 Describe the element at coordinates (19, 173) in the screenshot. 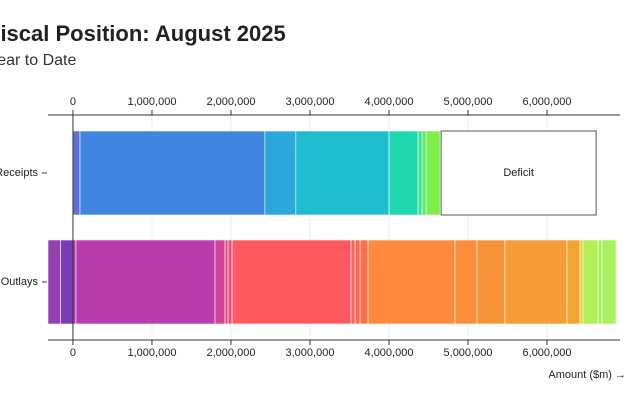

I see `y-tick-label: Receipts` at that location.